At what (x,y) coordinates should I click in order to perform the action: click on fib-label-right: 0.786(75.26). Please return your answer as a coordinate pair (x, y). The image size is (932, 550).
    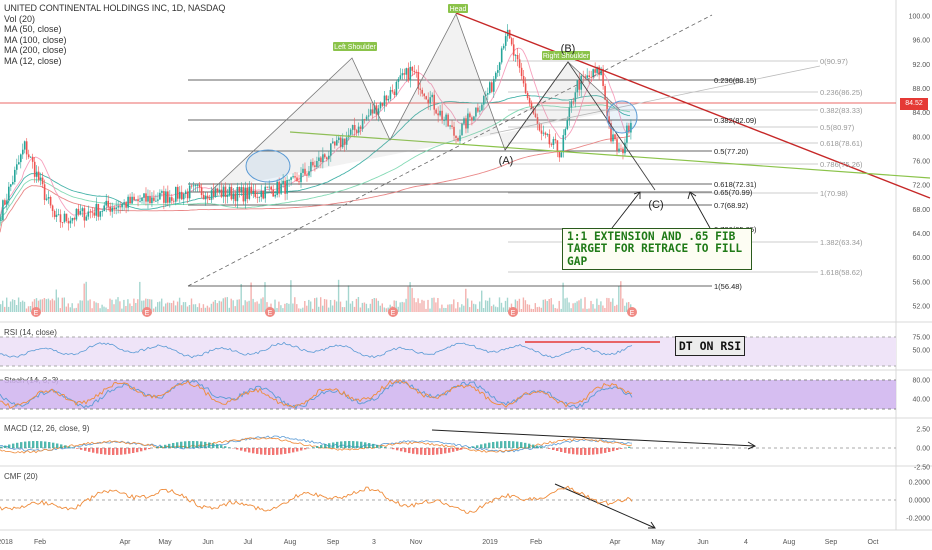
    Looking at the image, I should click on (841, 164).